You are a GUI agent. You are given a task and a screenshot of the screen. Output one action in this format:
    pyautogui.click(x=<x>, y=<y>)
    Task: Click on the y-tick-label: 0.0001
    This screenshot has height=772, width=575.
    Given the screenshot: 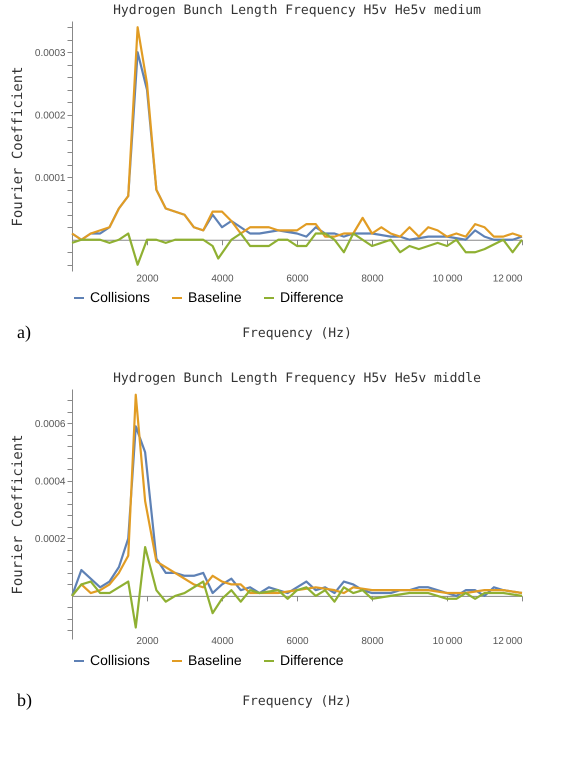 What is the action you would take?
    pyautogui.click(x=50, y=178)
    